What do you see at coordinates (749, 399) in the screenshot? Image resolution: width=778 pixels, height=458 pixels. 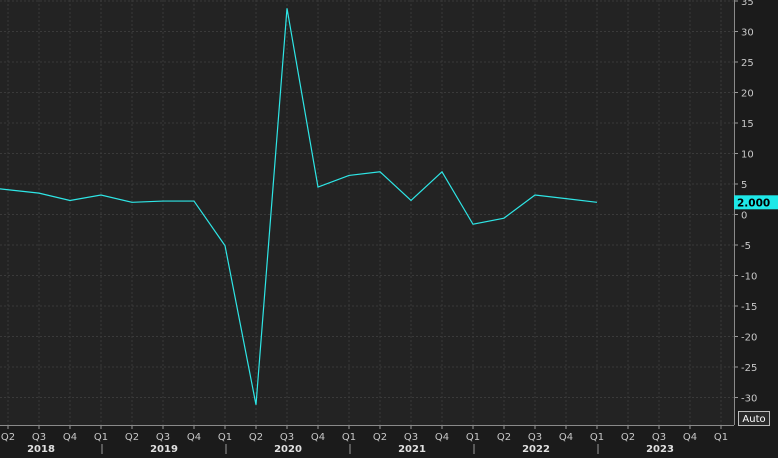 I see `y-tick-label: -30` at bounding box center [749, 399].